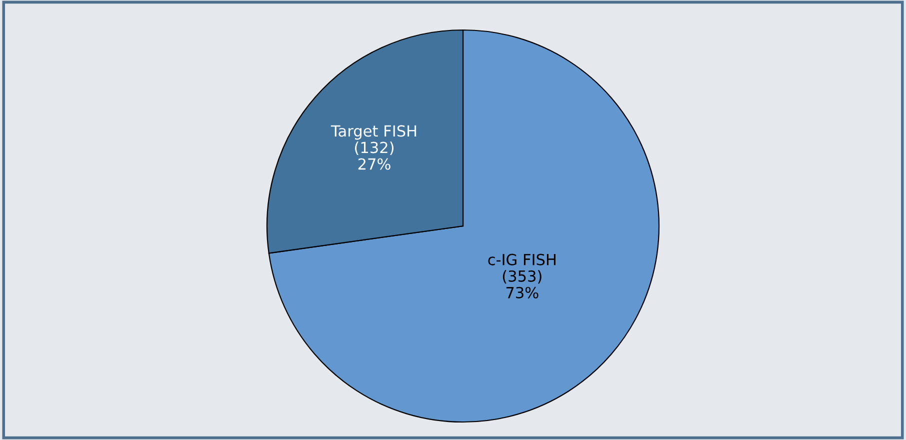 This screenshot has width=906, height=440. What do you see at coordinates (373, 132) in the screenshot?
I see `slice-label: Target FISH` at bounding box center [373, 132].